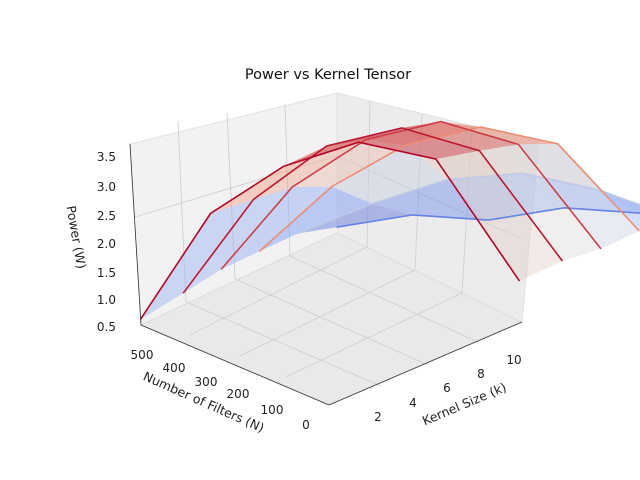  Describe the element at coordinates (106, 300) in the screenshot. I see `z-tick-label: 1.0` at that location.